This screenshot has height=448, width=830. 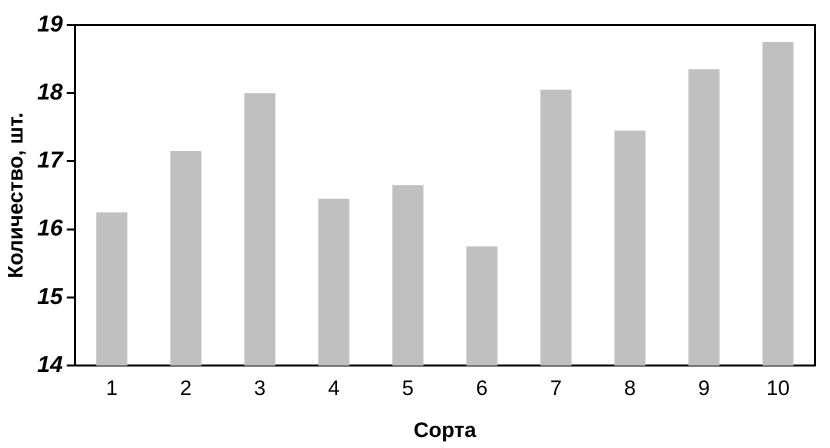 What do you see at coordinates (334, 388) in the screenshot?
I see `x-tick-label: 4` at bounding box center [334, 388].